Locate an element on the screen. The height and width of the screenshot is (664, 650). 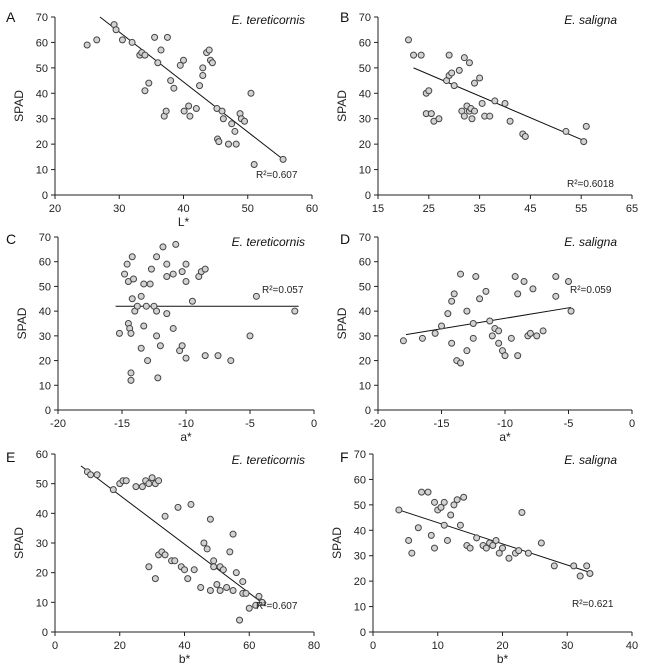
x-tick-label: 25 is located at coordinates (429, 209).